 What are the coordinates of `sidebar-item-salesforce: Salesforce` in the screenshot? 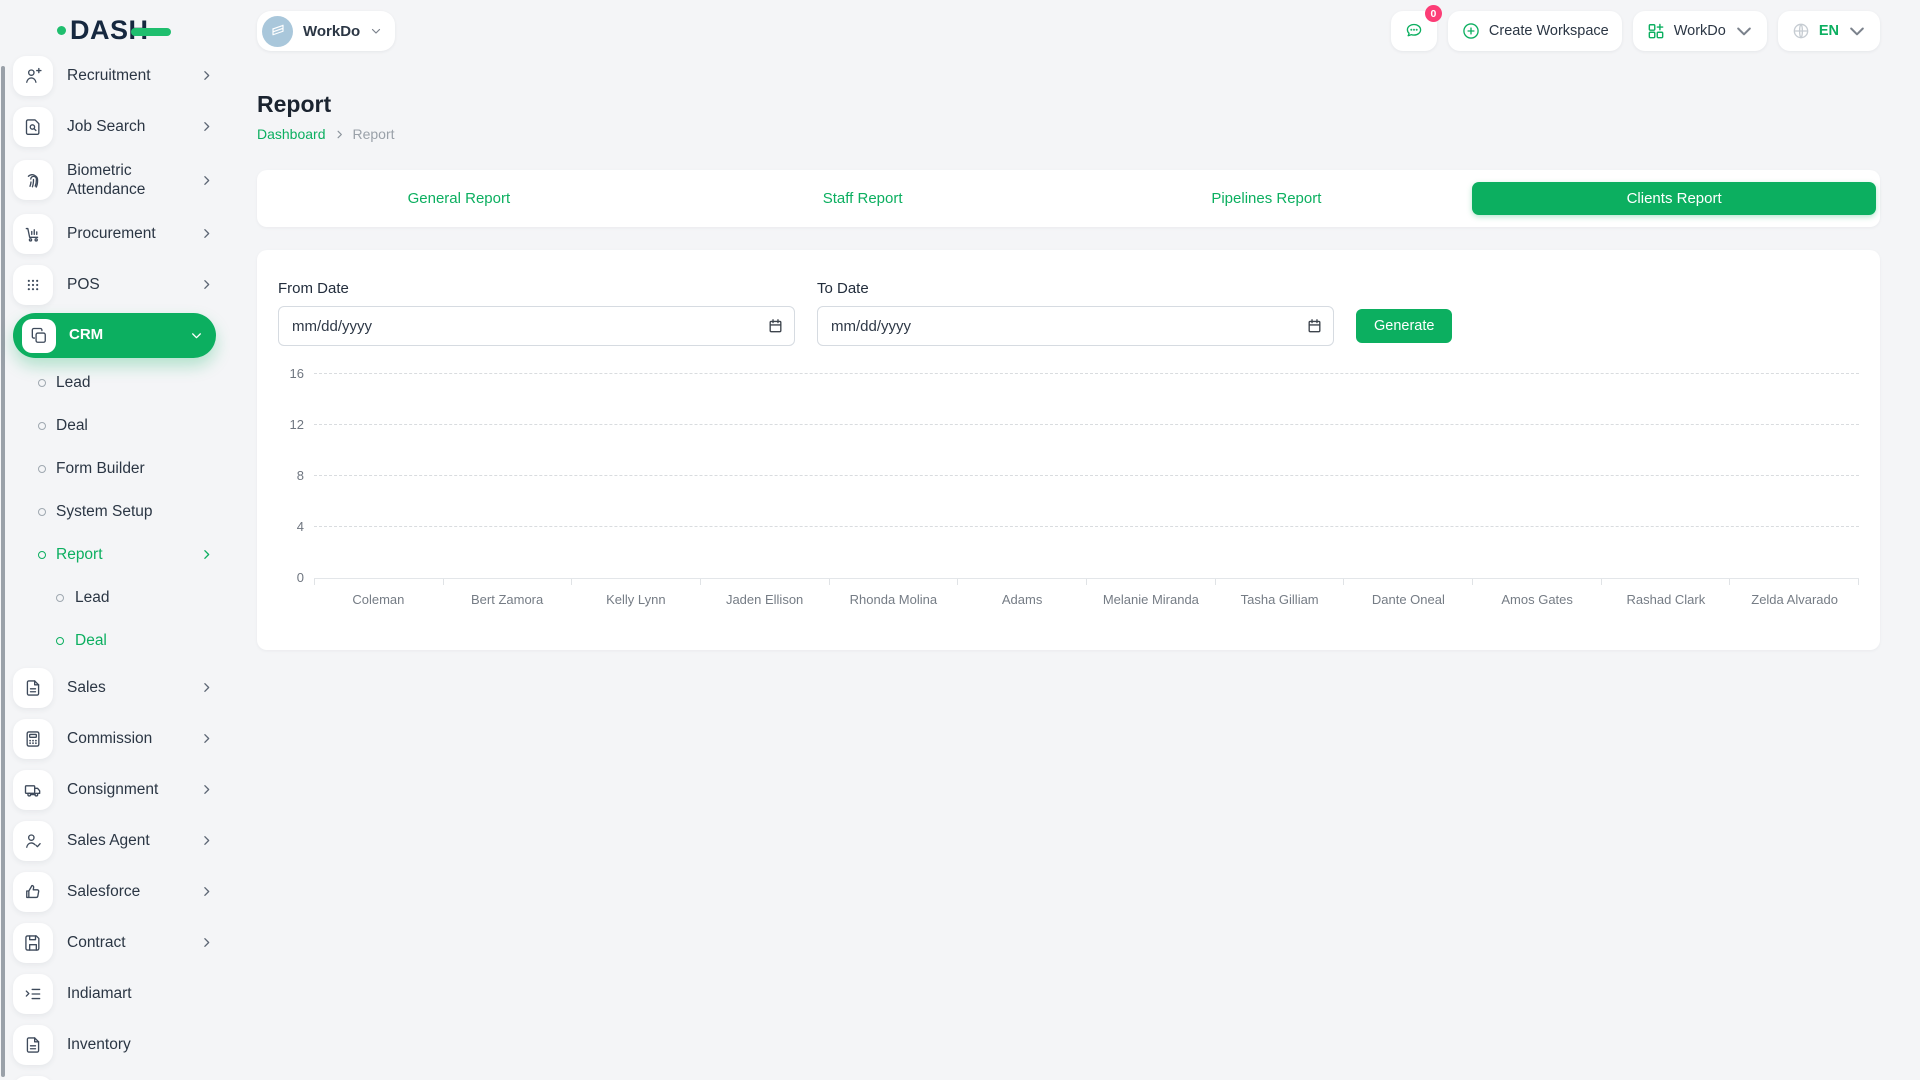 It's located at (114, 891).